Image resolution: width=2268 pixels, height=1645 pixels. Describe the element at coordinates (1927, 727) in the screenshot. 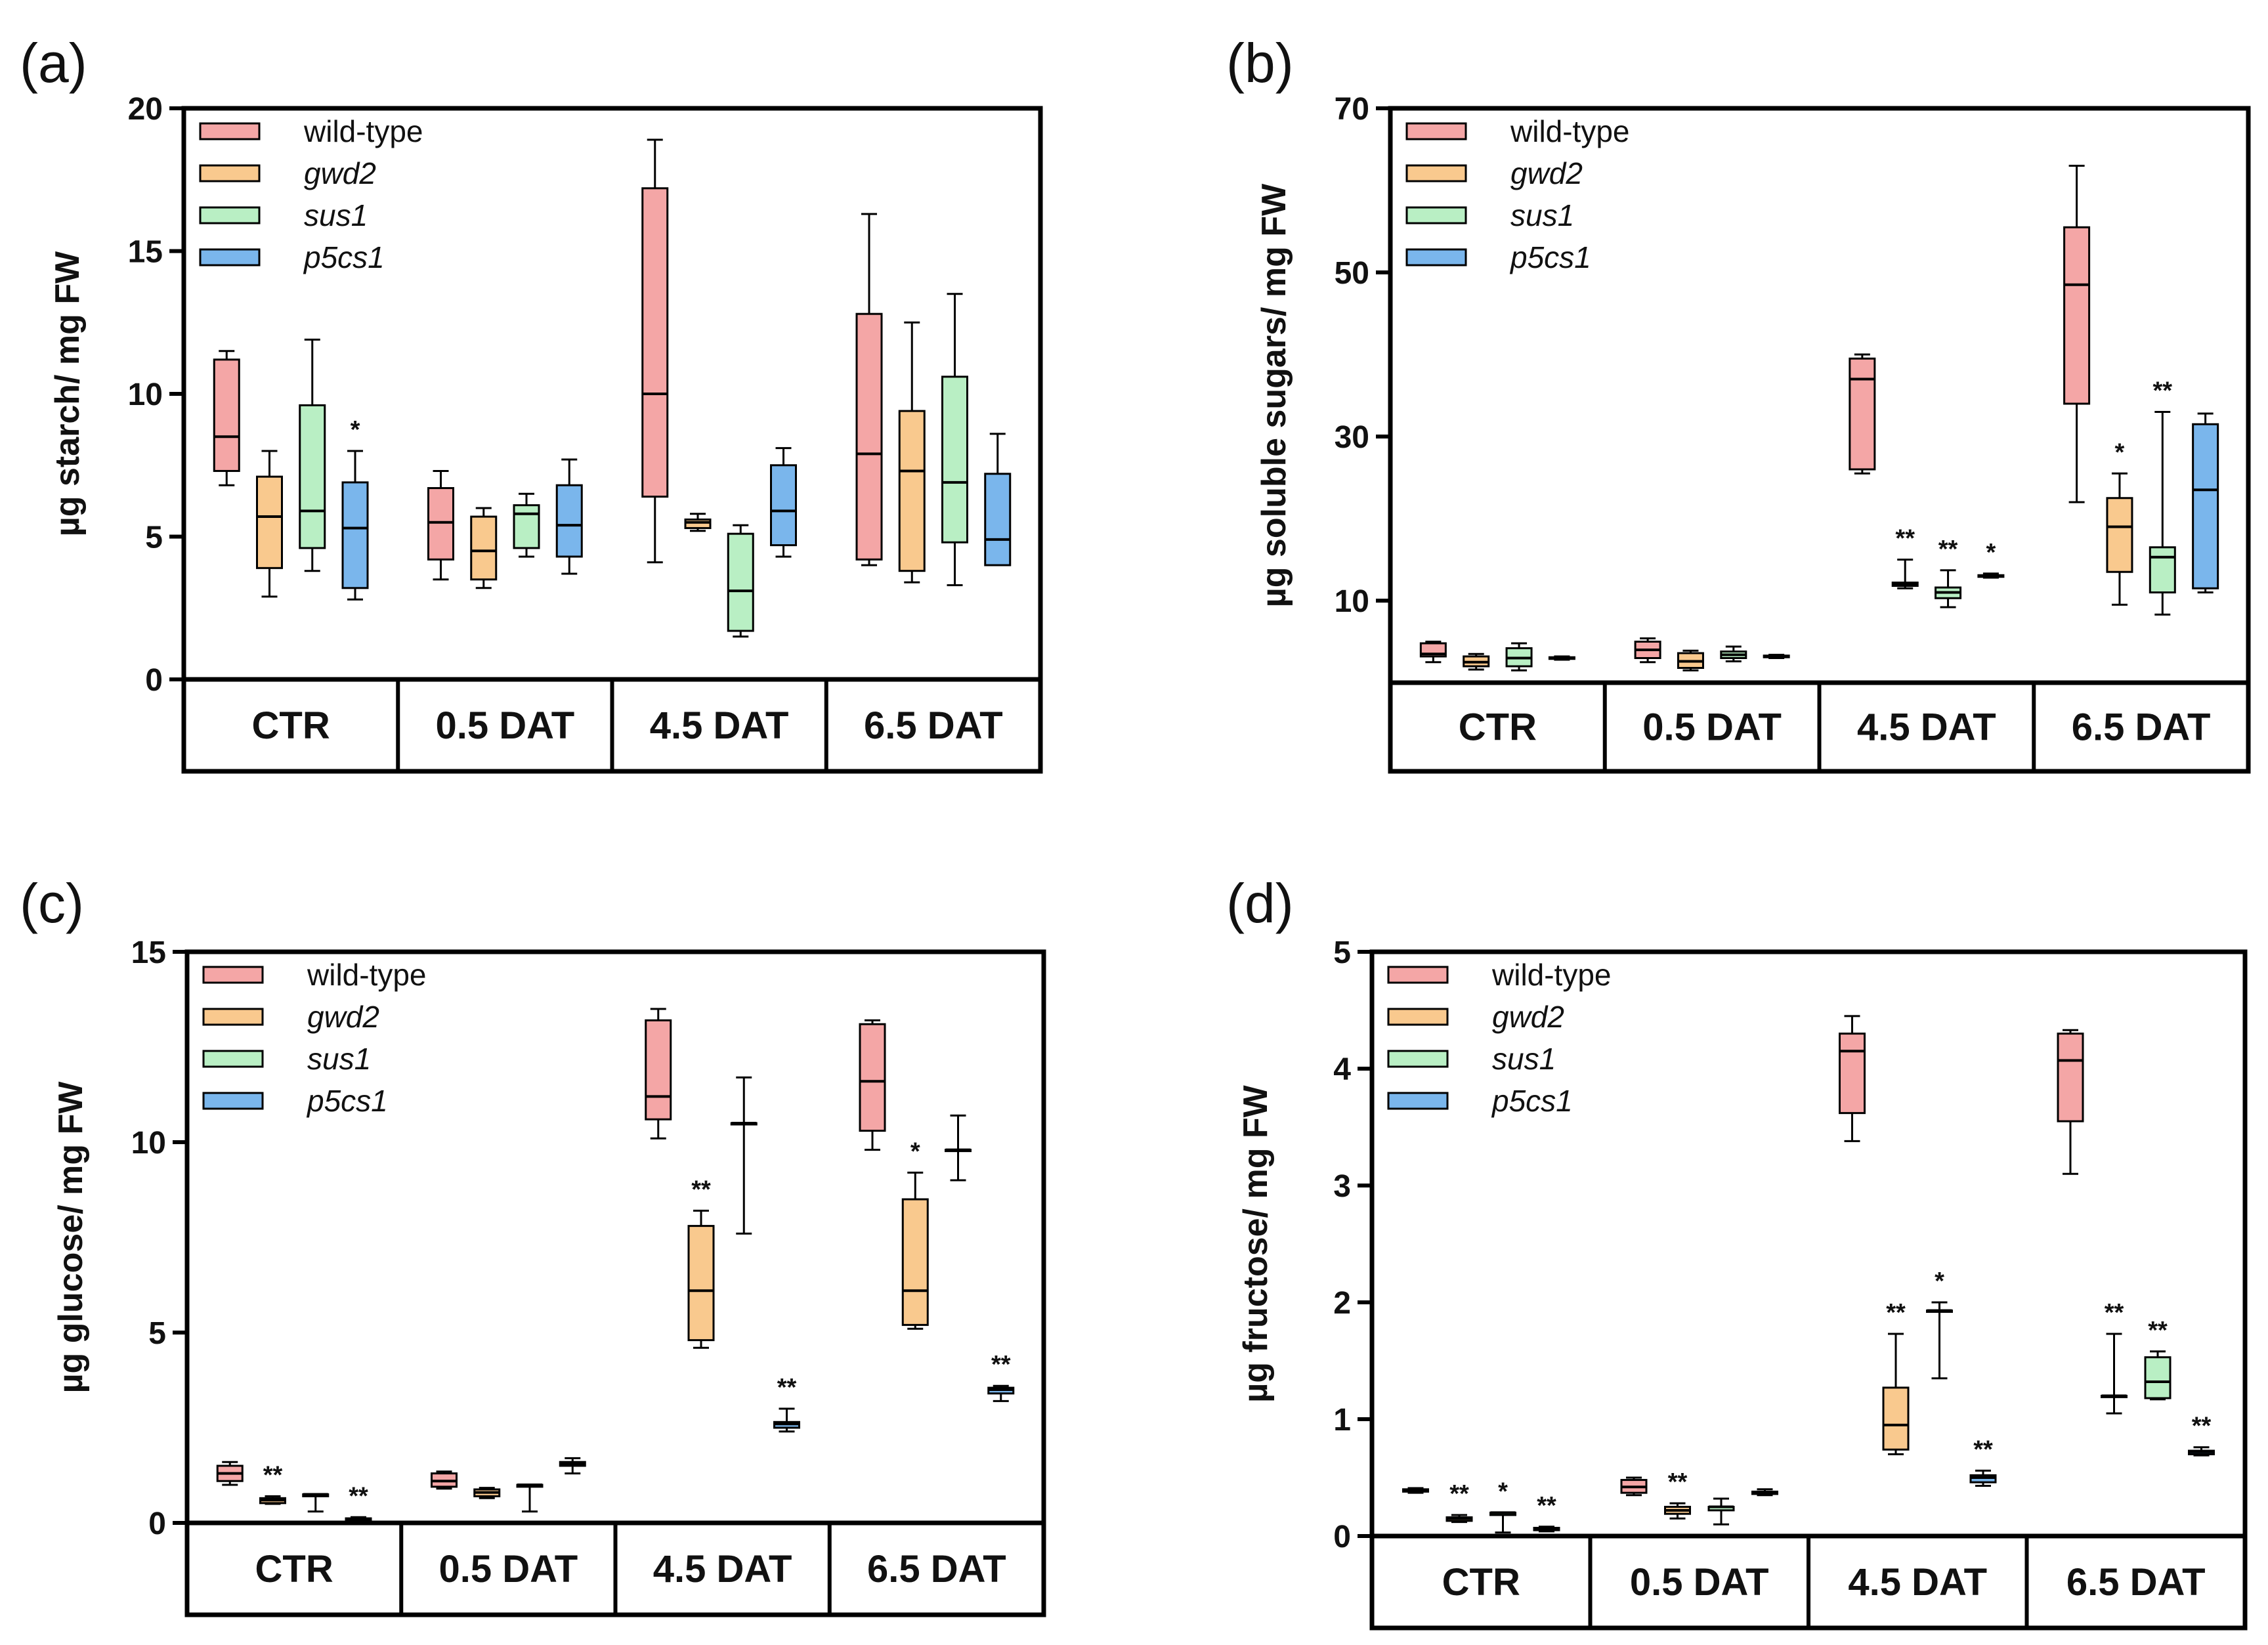

I see `group-label: 4.5 DAT` at that location.